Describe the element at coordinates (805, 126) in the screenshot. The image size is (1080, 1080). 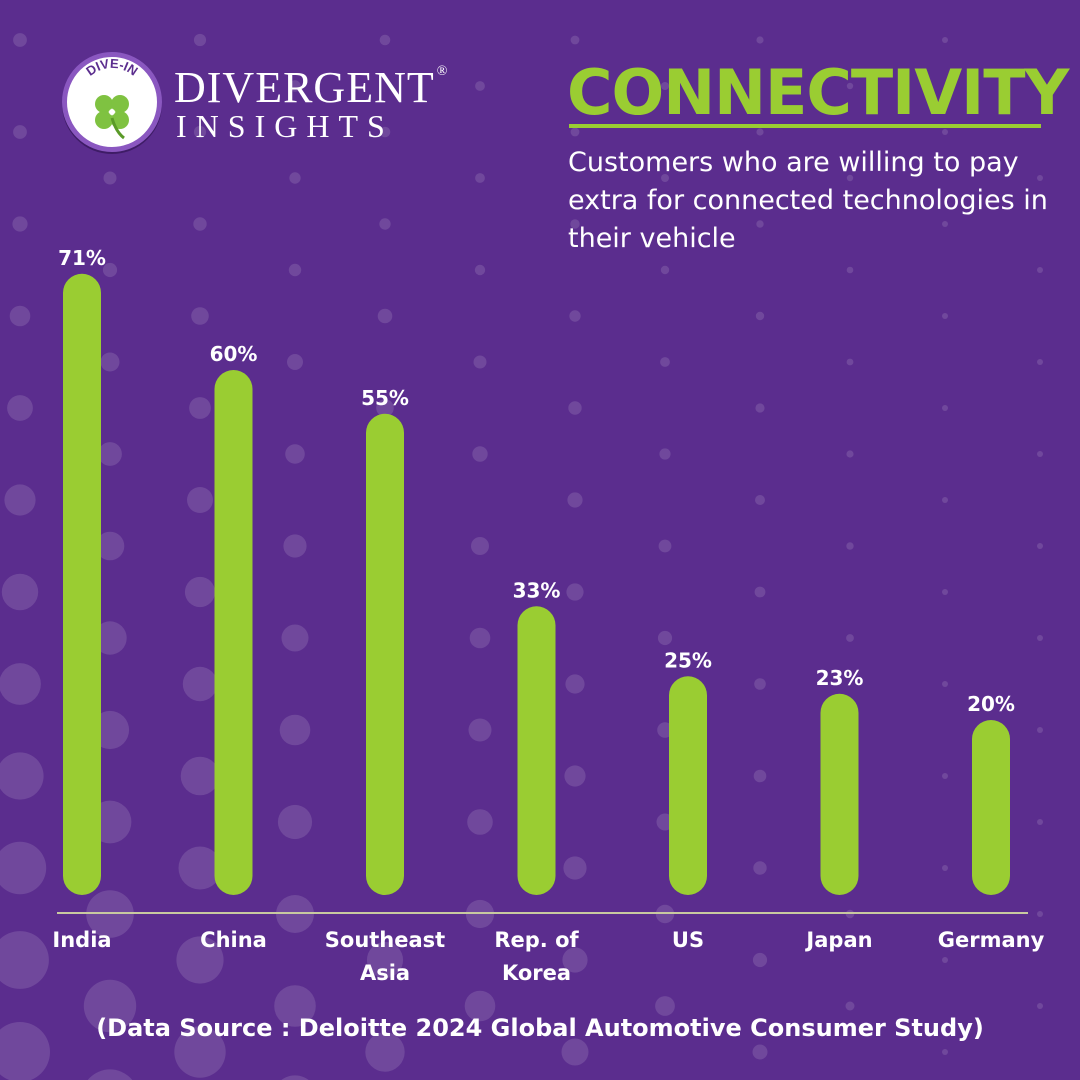
I see `title-underline` at that location.